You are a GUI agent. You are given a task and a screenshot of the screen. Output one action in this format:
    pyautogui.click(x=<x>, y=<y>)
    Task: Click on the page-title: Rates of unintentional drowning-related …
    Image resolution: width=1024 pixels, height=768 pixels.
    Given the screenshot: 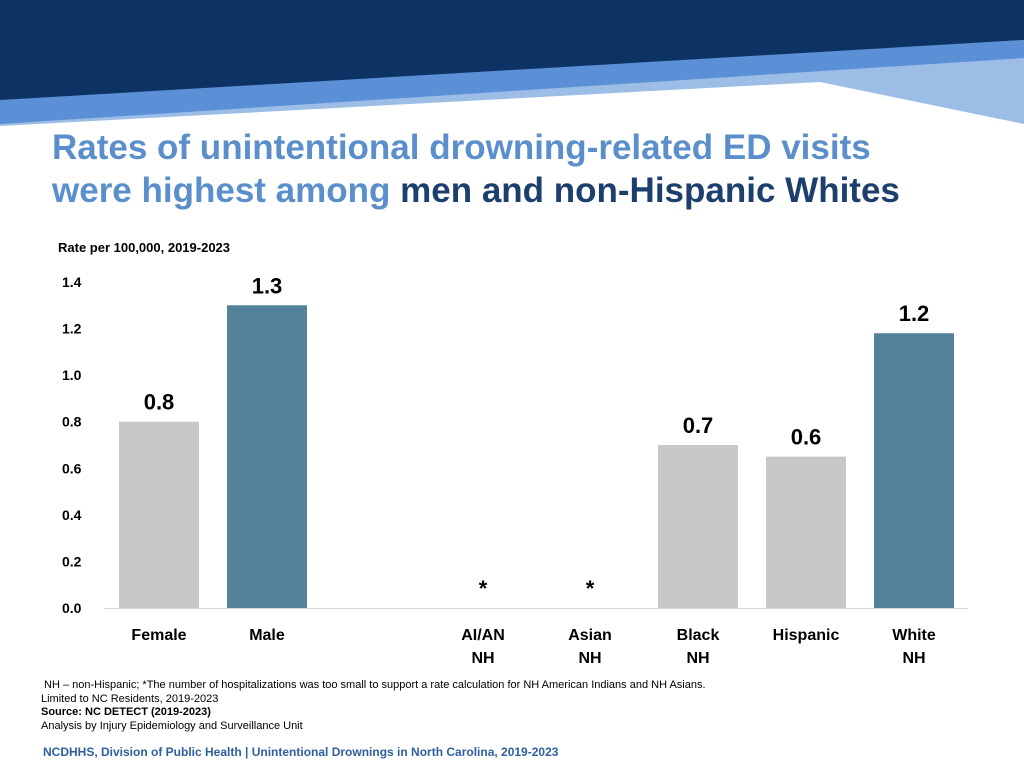 What is the action you would take?
    pyautogui.click(x=532, y=169)
    